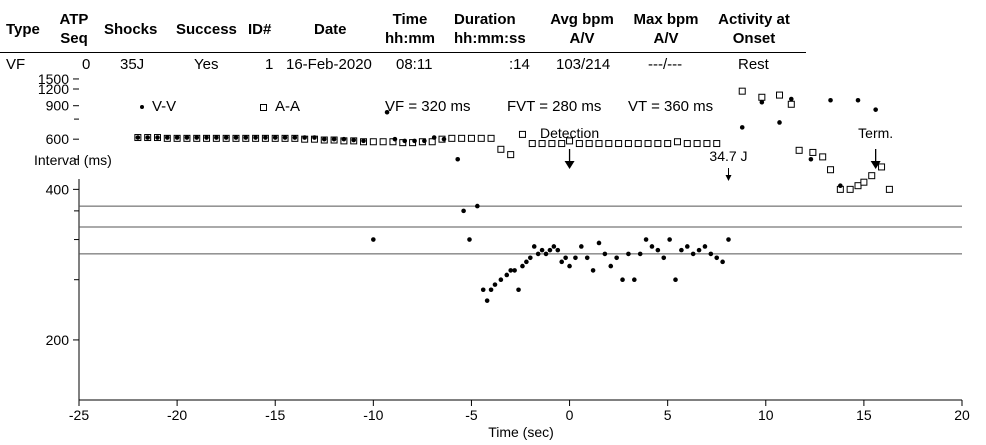  I want to click on x-tick-label--5: -5, so click(471, 415).